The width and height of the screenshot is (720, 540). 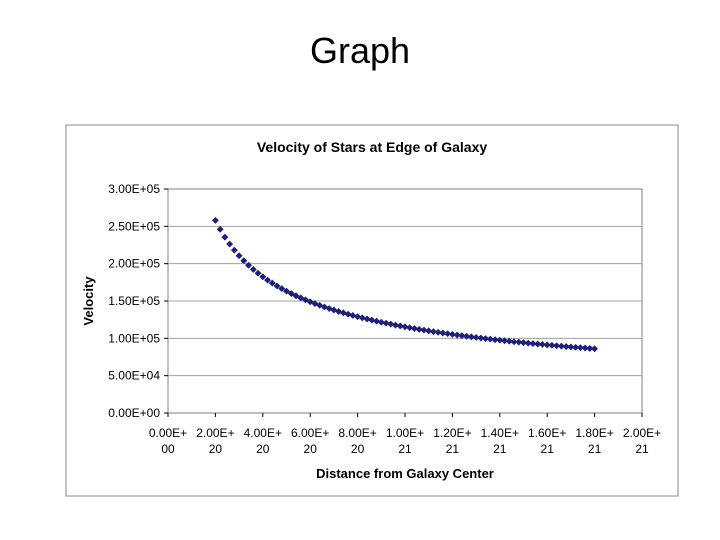 I want to click on y-axis-label: Velocity, so click(x=88, y=301).